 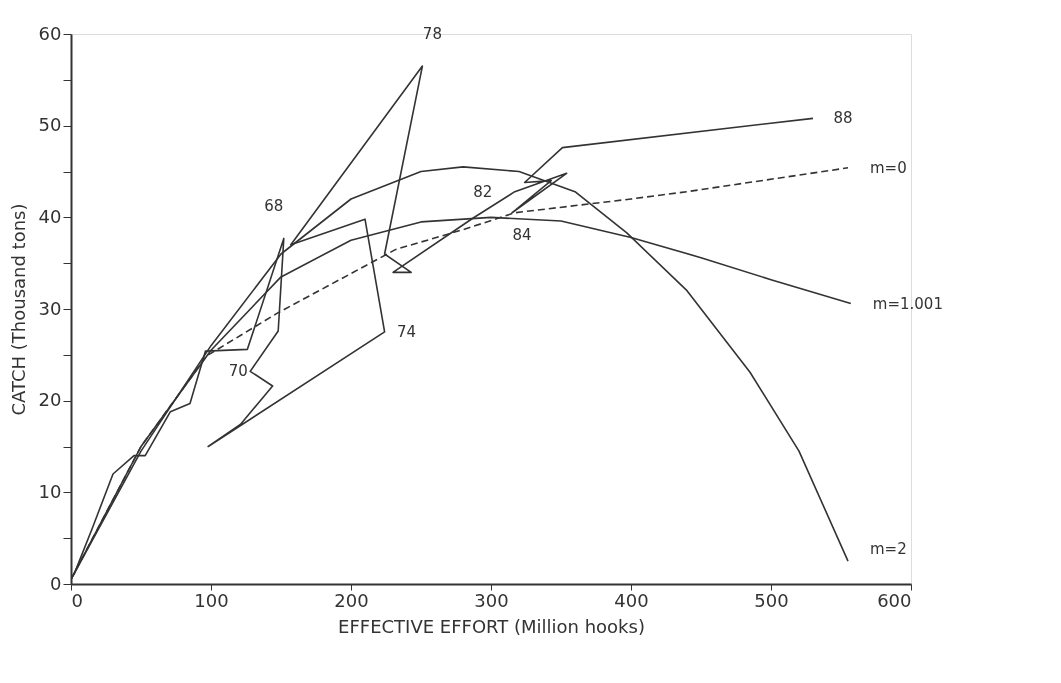 I want to click on annotation: 78, so click(x=432, y=34).